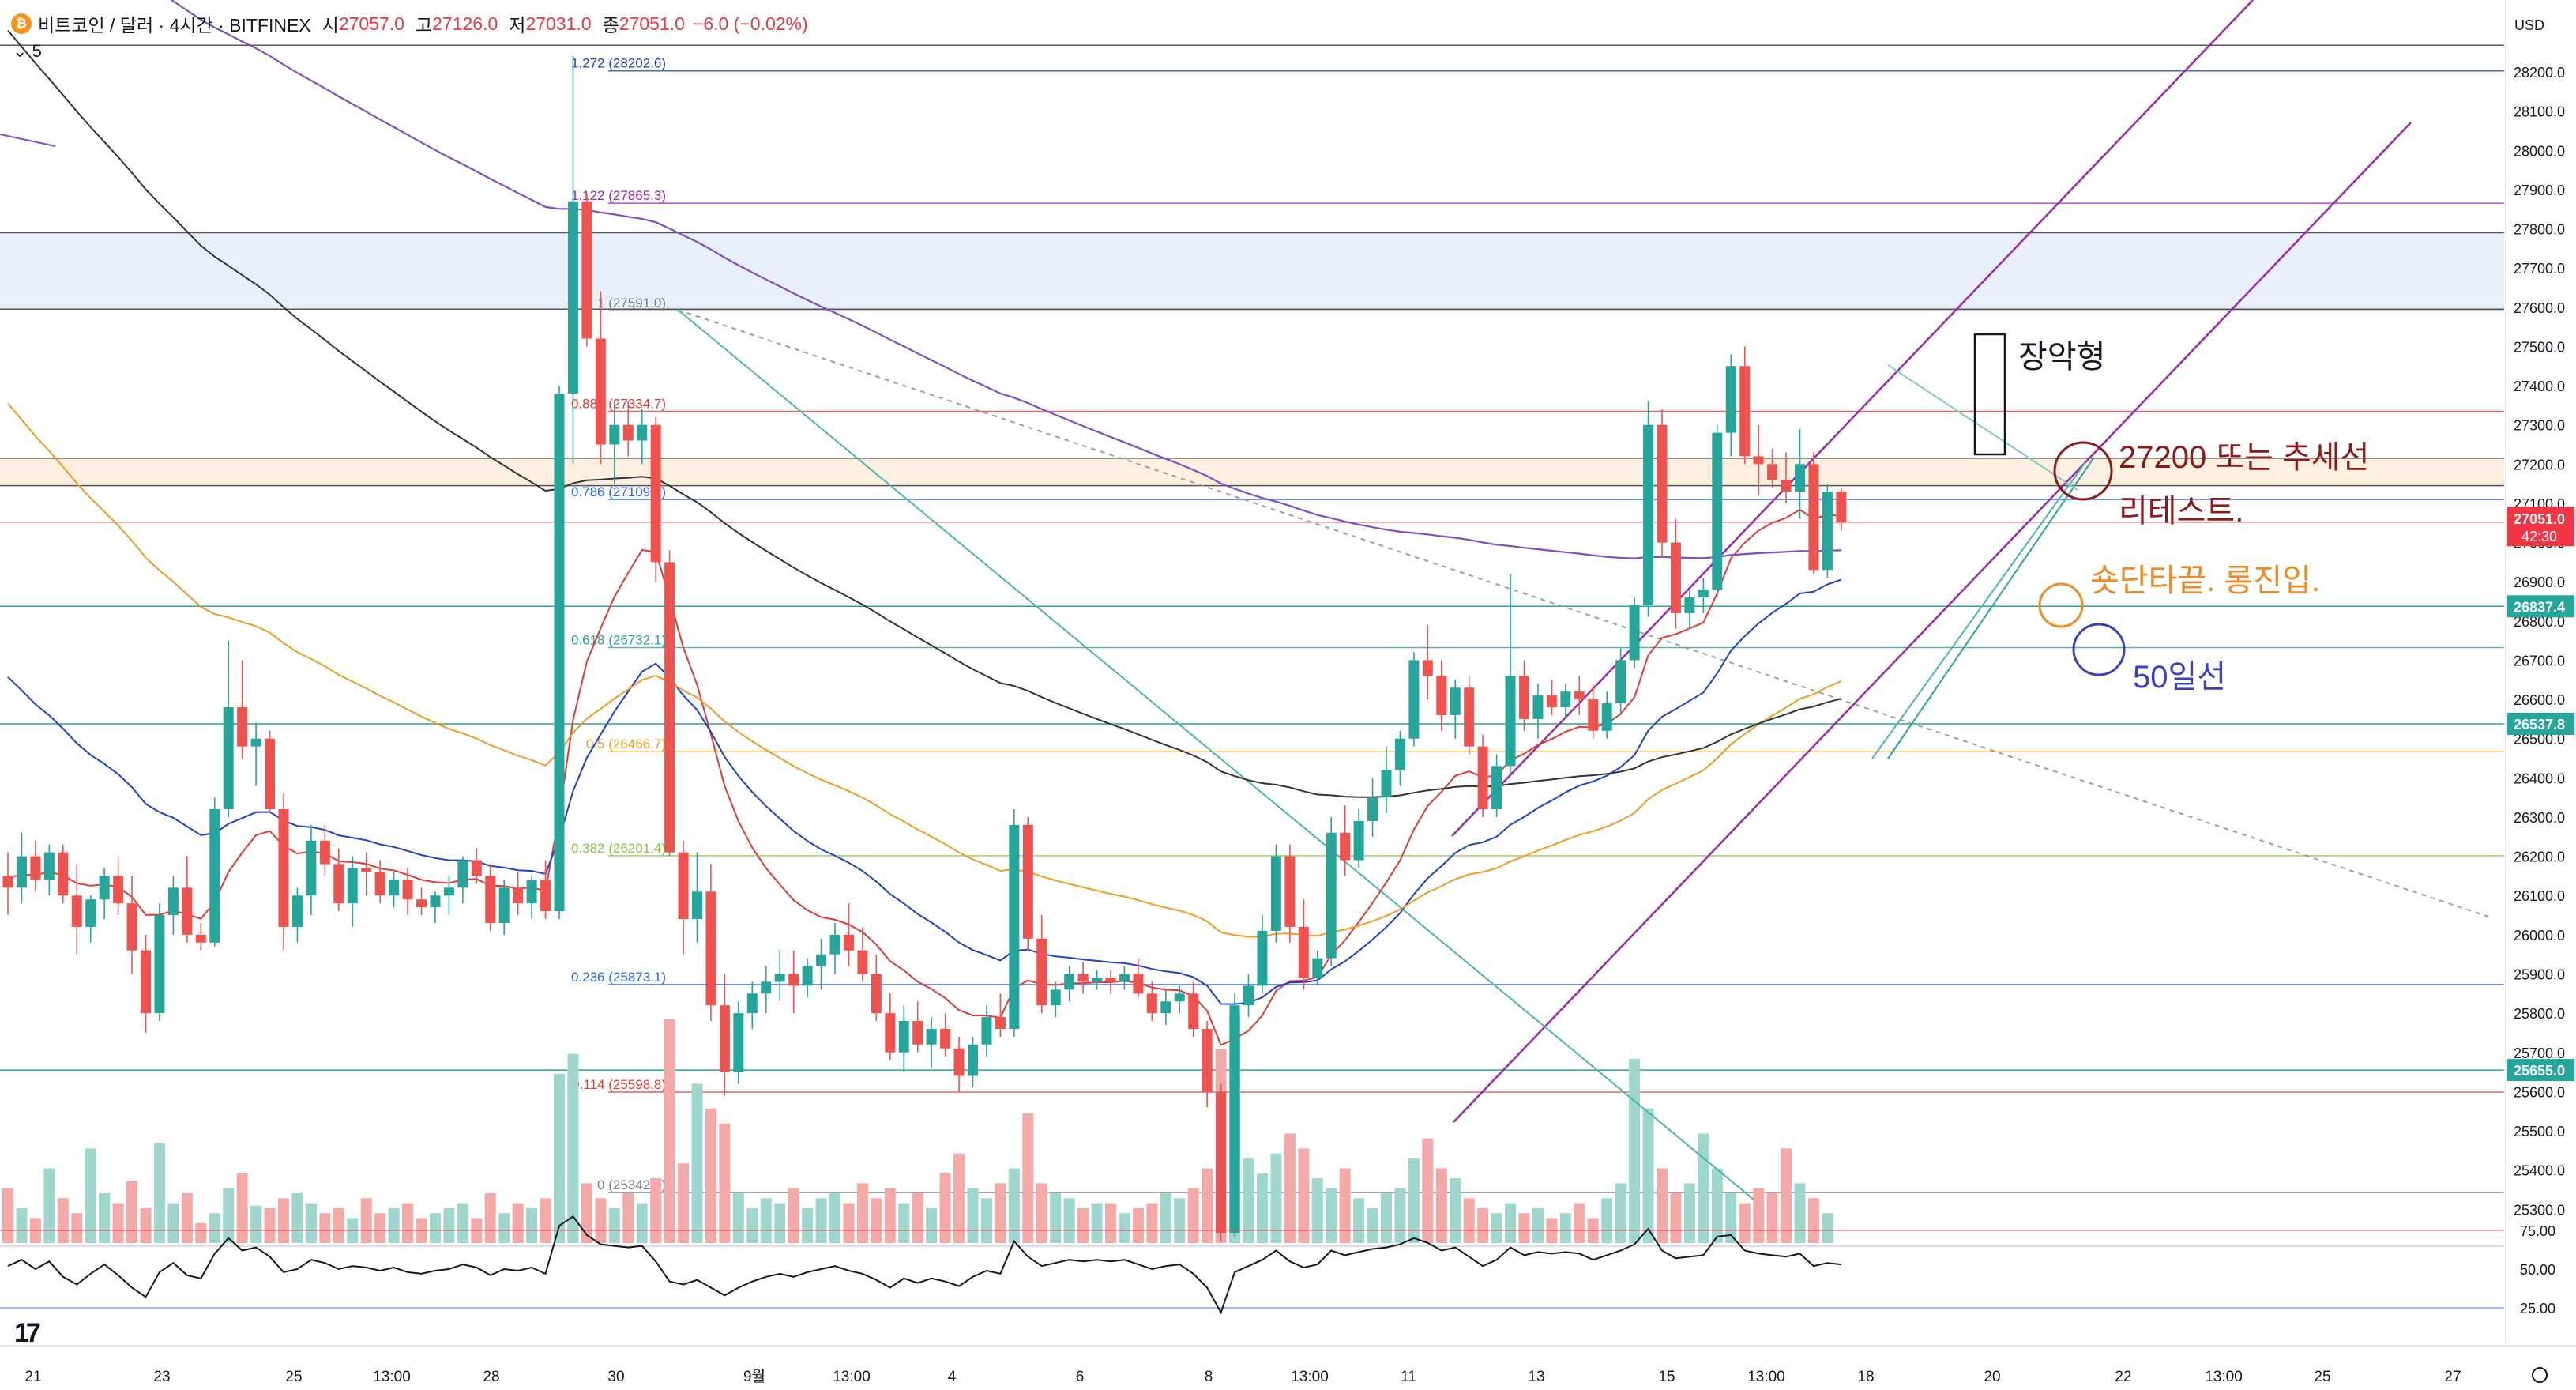 The height and width of the screenshot is (1390, 2576). I want to click on rsi-pane, so click(1252, 1265).